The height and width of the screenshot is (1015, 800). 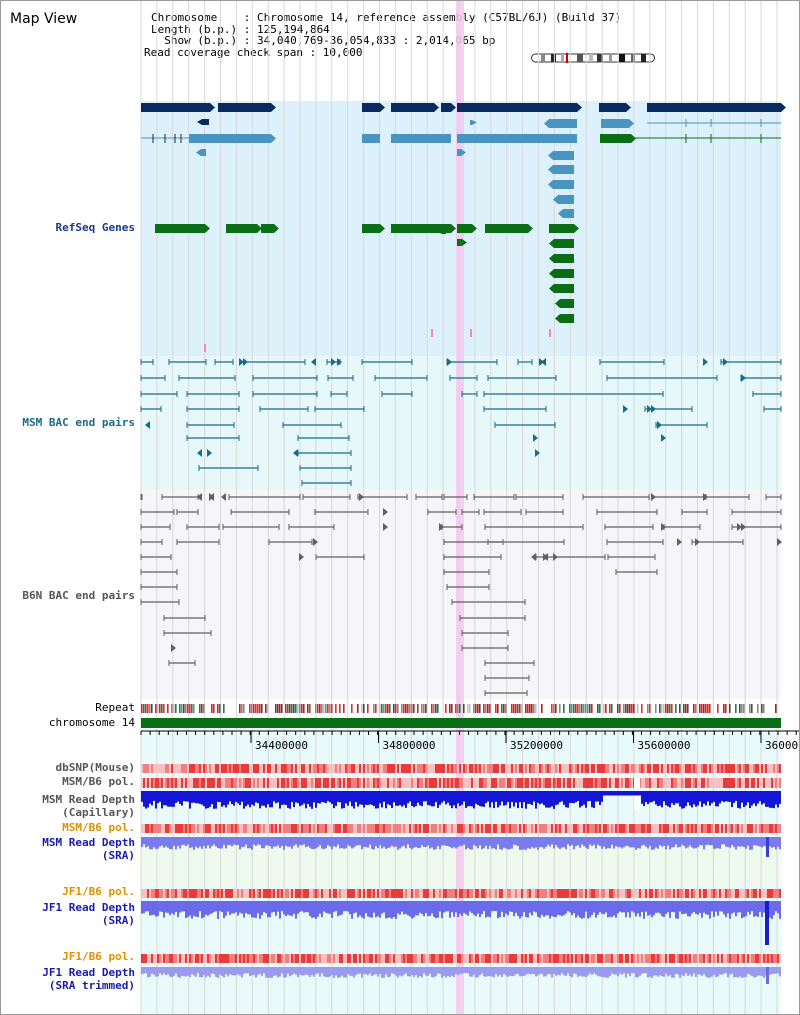 I want to click on label-repeat: Repeat, so click(x=115, y=707).